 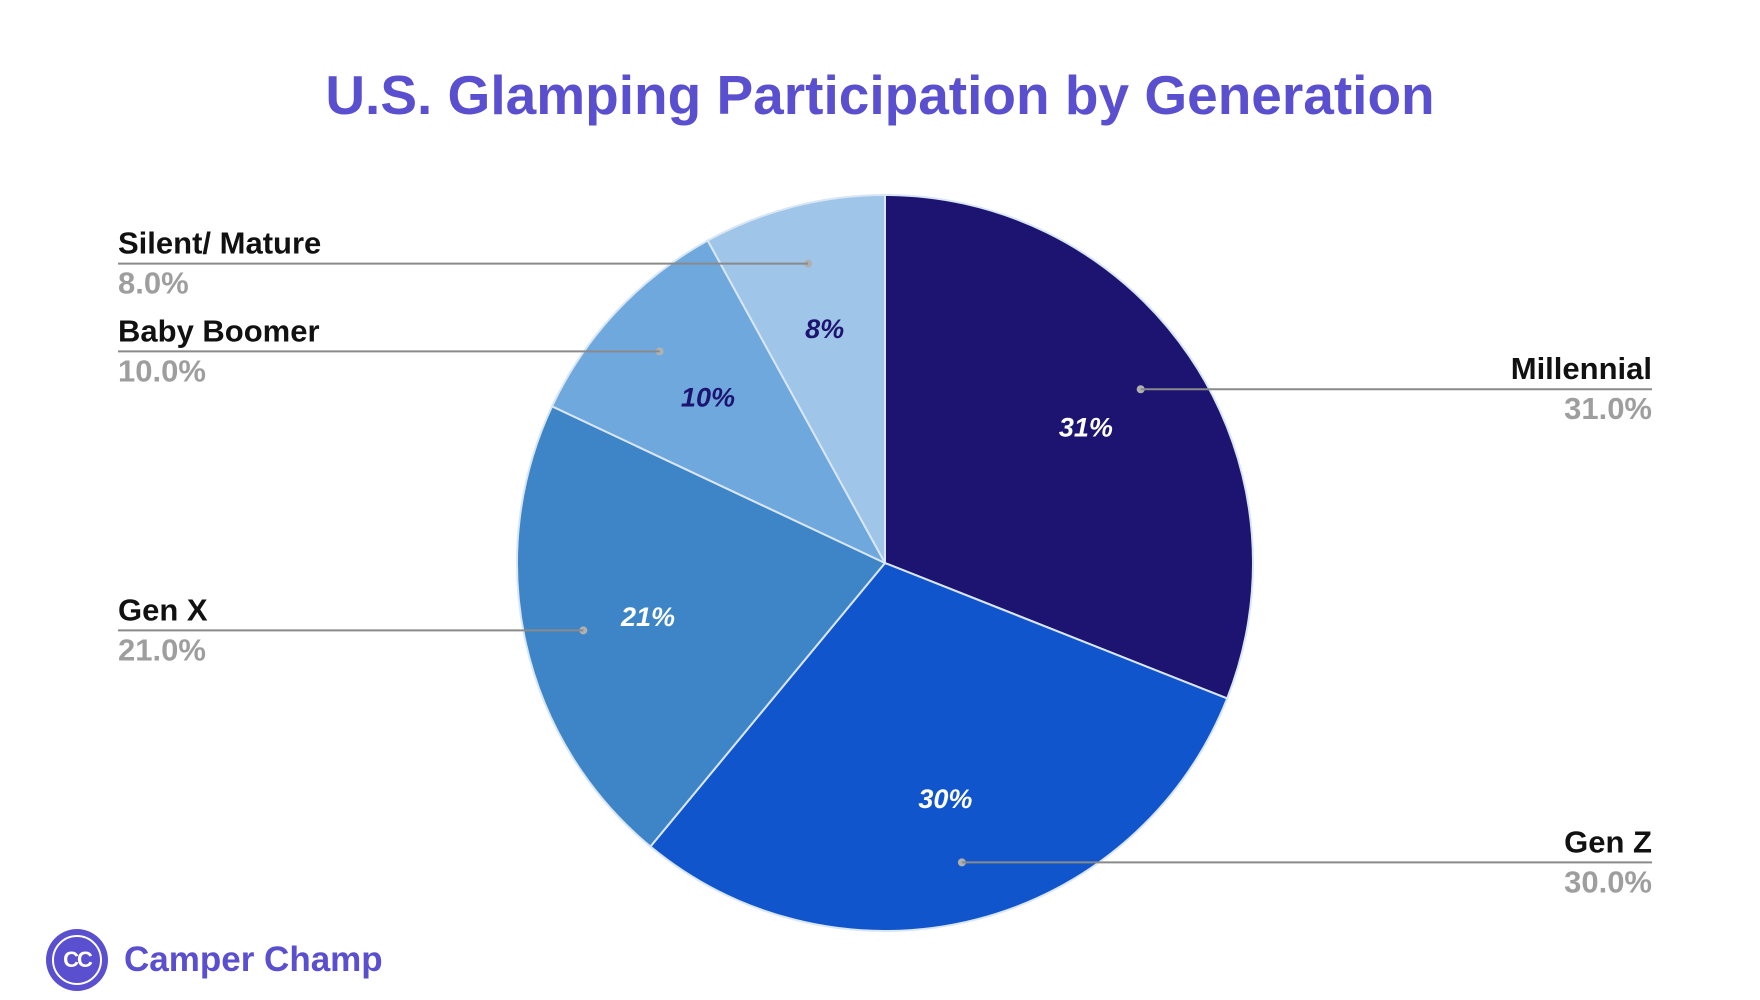 I want to click on outer-label-name-millennial: Millennial, so click(x=1581, y=368).